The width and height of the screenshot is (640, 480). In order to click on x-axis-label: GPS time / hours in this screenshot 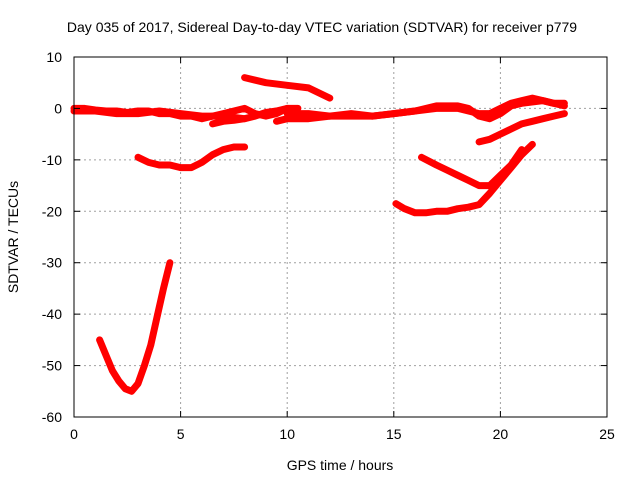, I will do `click(340, 465)`.